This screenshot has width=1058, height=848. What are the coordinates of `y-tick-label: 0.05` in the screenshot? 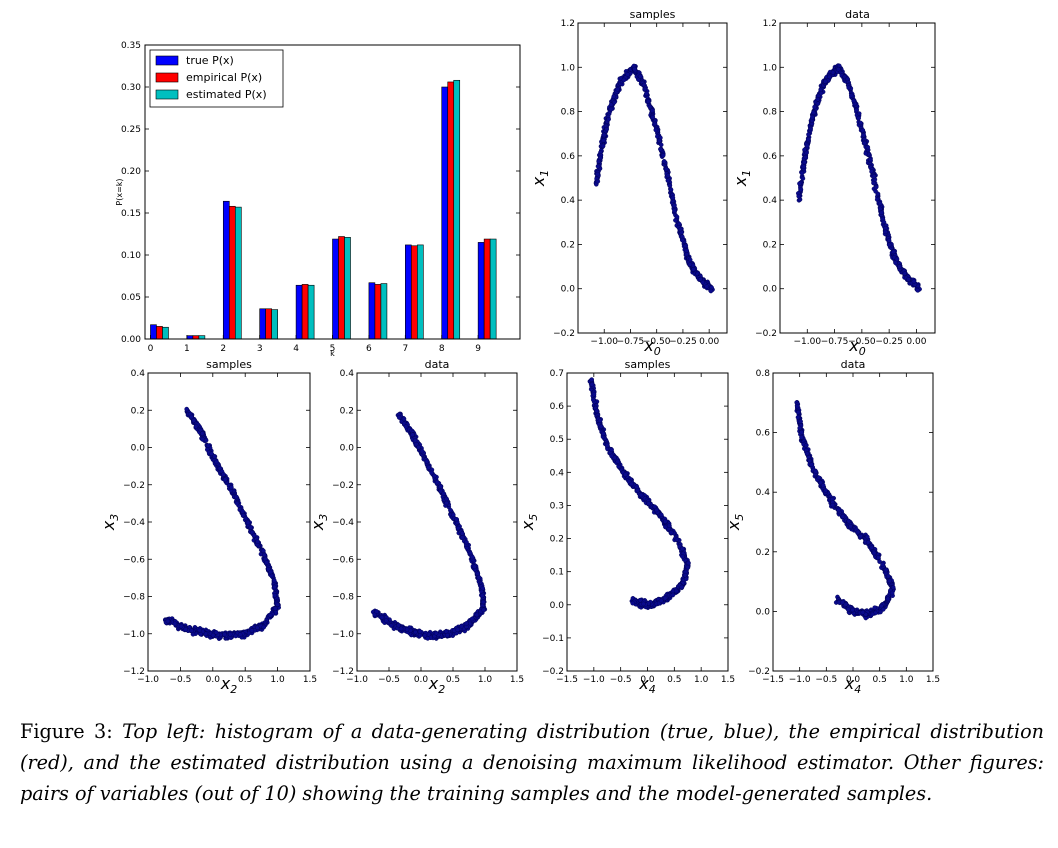 It's located at (131, 298).